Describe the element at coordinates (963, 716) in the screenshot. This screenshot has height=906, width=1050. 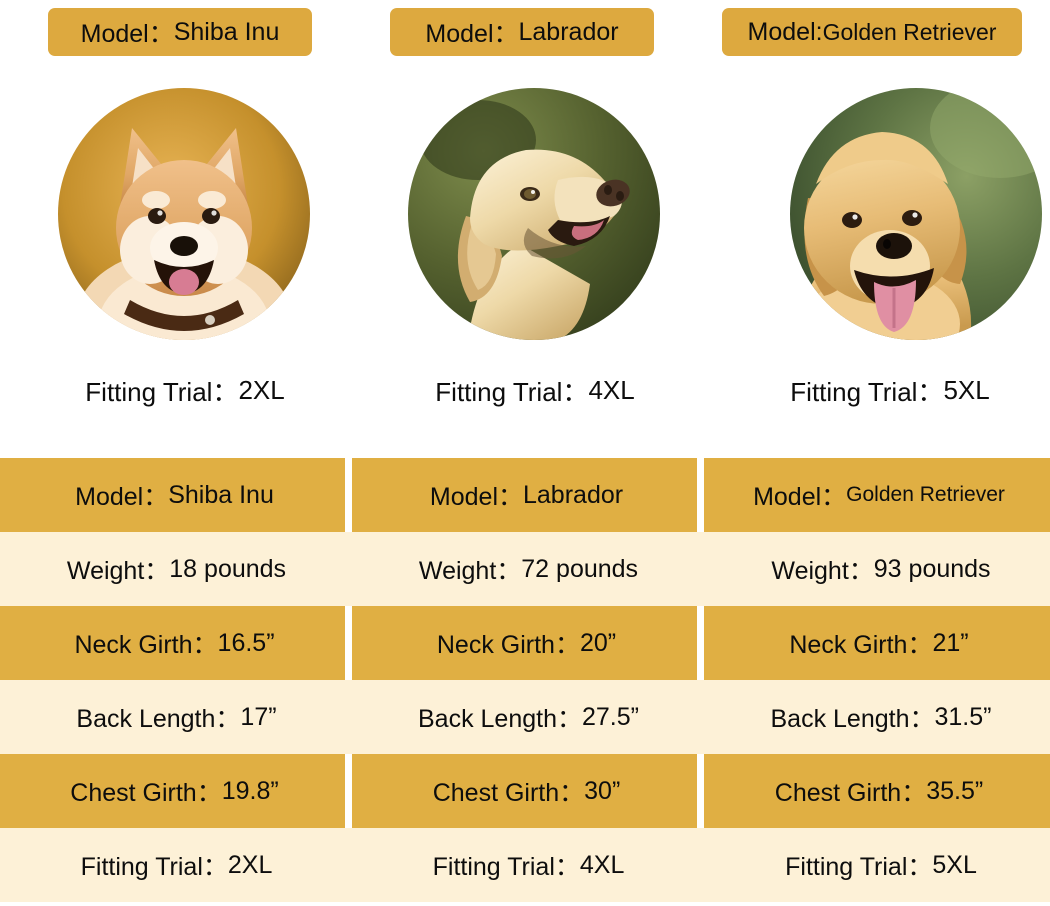
I see `spec-value: 31.5”` at that location.